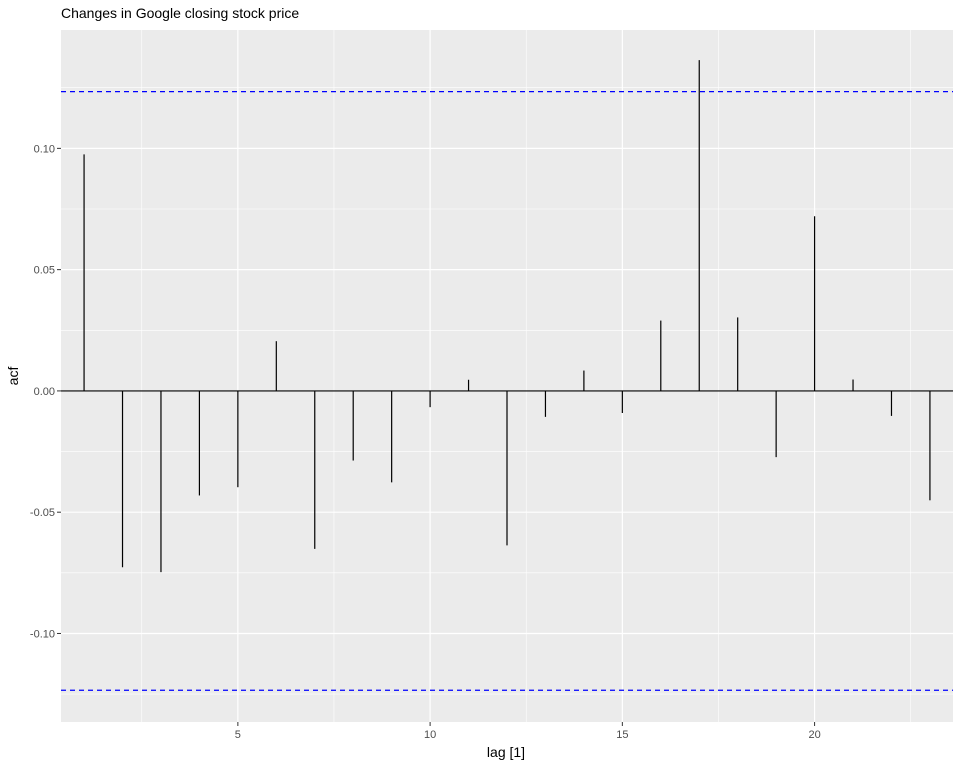 The width and height of the screenshot is (960, 768). I want to click on y-axis-title: acf, so click(13, 376).